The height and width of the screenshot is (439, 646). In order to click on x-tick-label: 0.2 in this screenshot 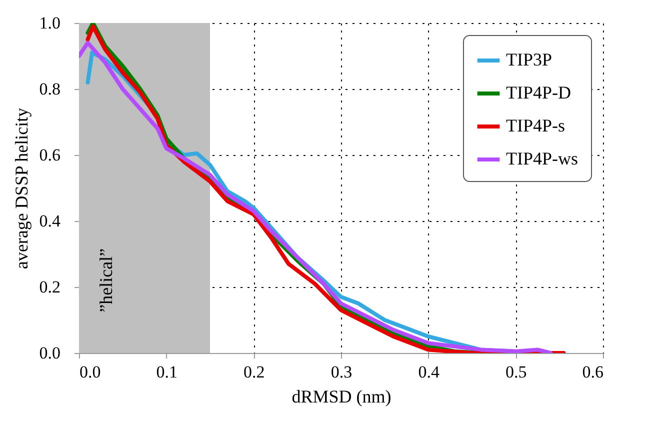, I will do `click(254, 372)`.